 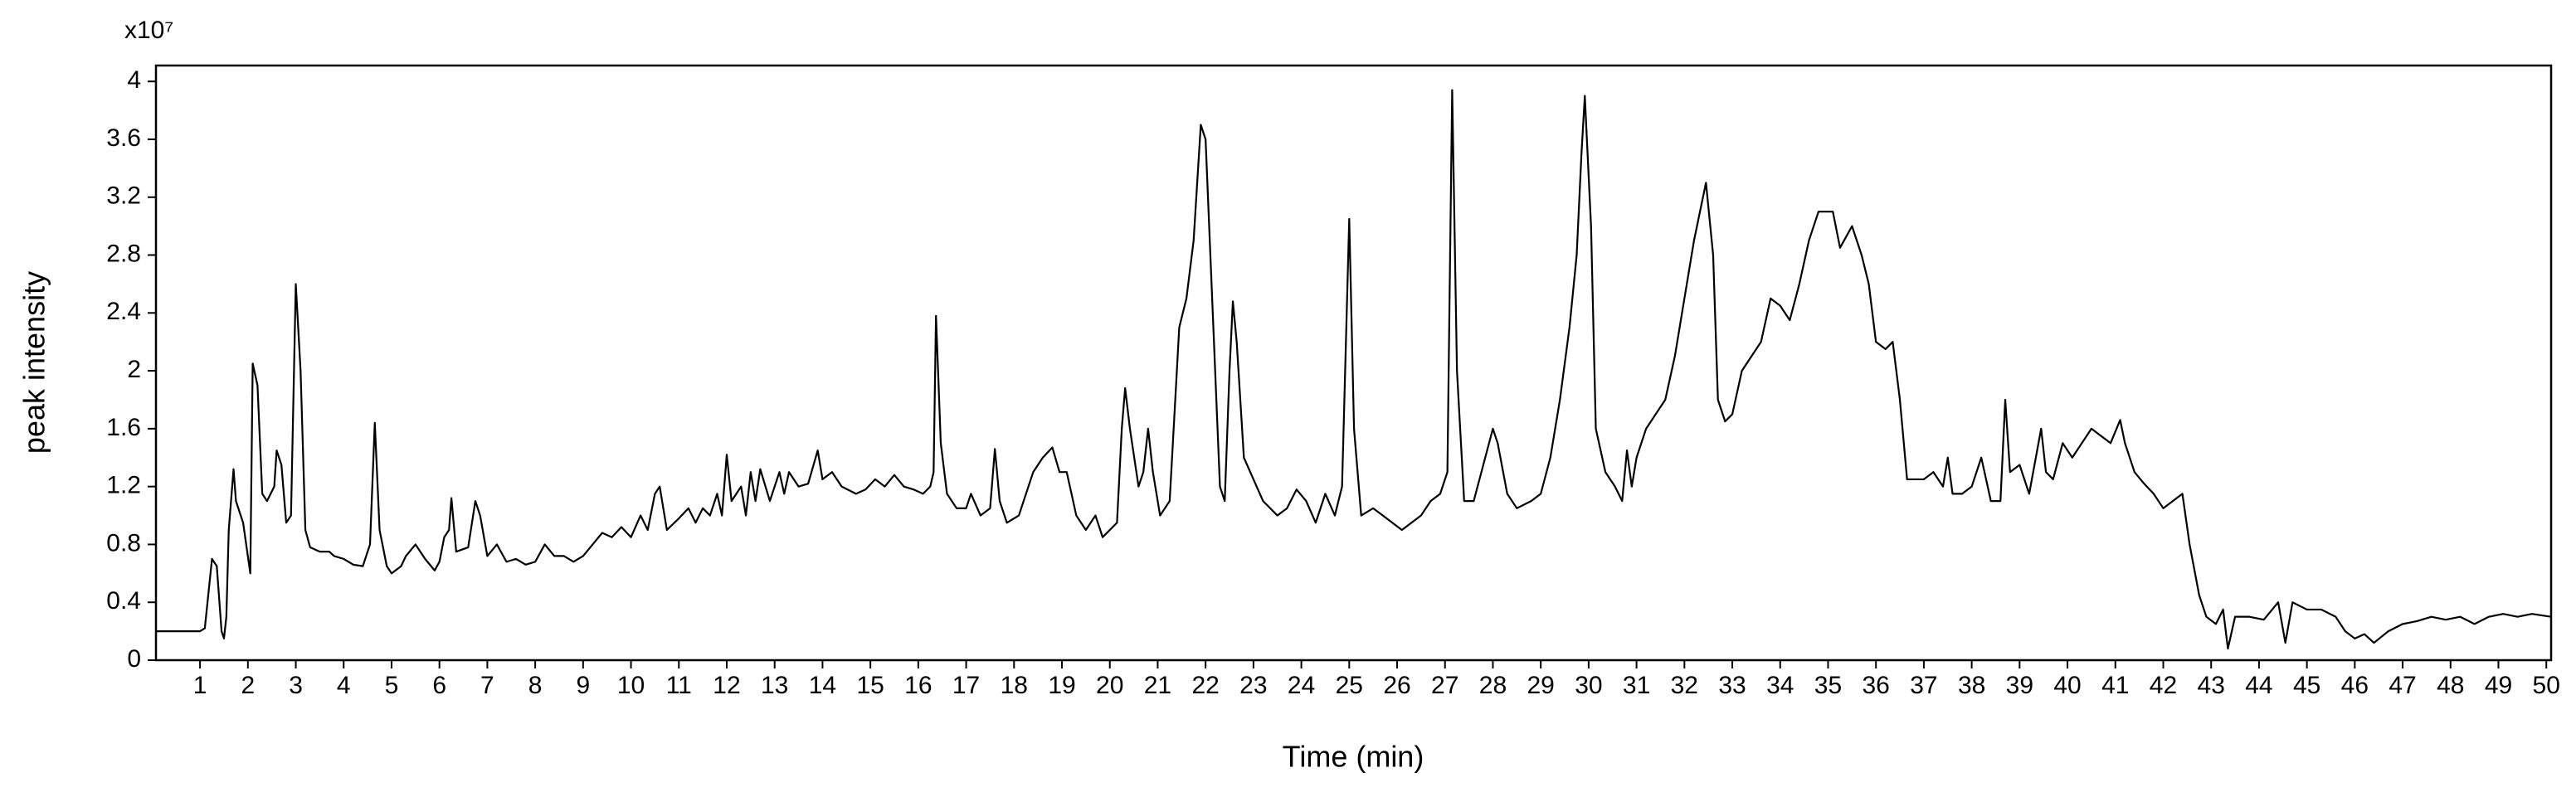 I want to click on x-tick-label: 38, so click(x=1971, y=685).